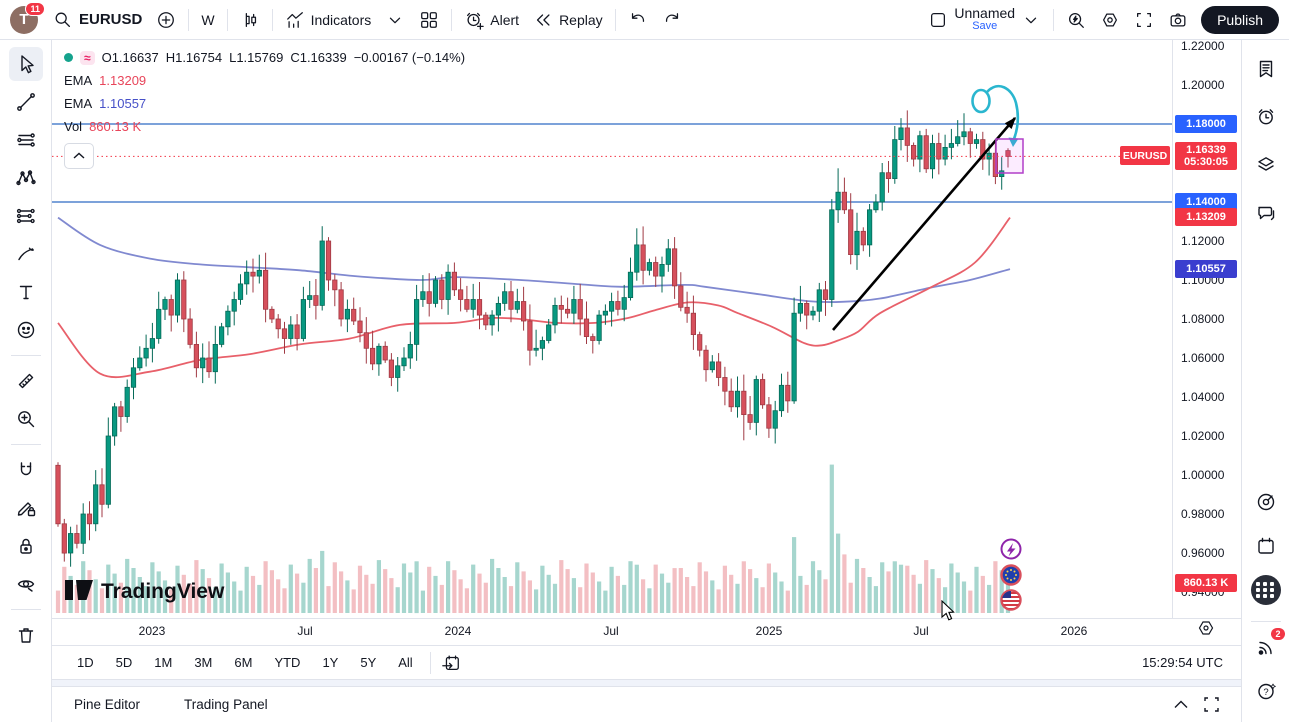  What do you see at coordinates (1203, 241) in the screenshot?
I see `price-tick: 1.12000` at bounding box center [1203, 241].